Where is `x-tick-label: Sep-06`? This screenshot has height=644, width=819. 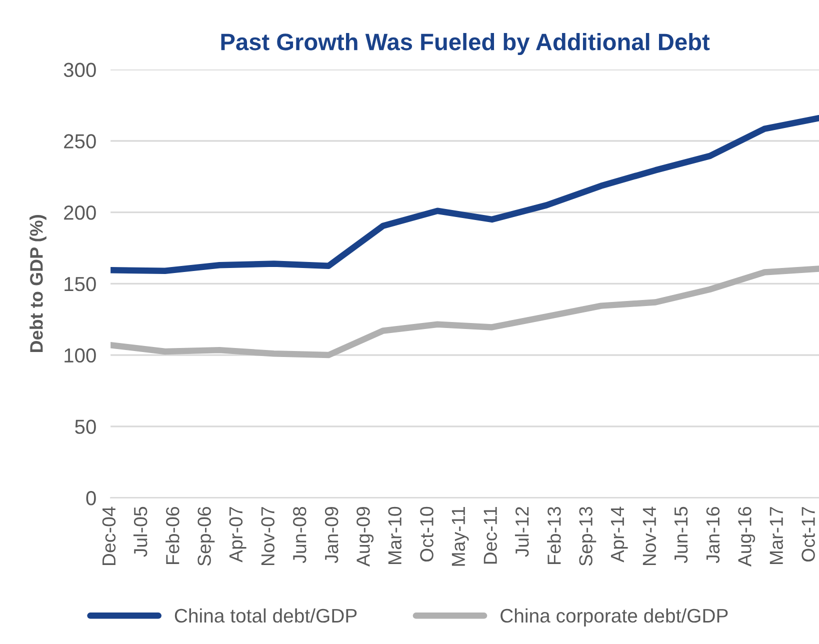
x-tick-label: Sep-06 is located at coordinates (206, 536).